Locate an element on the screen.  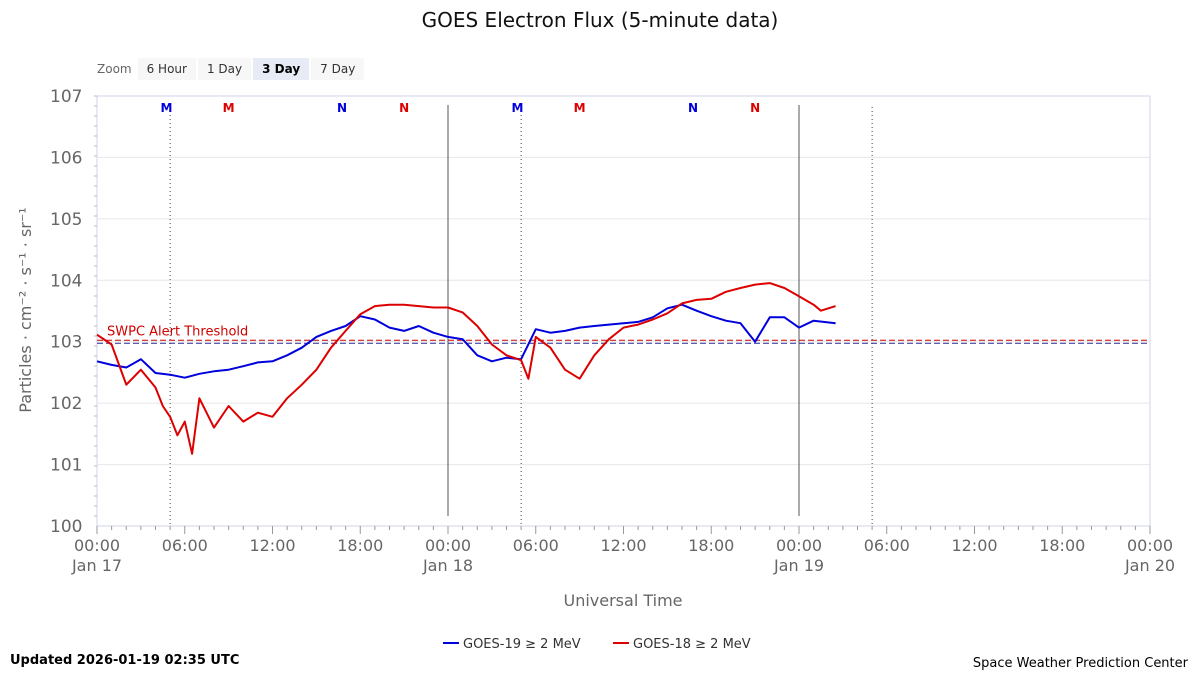
zoom-label: Zoom is located at coordinates (114, 69).